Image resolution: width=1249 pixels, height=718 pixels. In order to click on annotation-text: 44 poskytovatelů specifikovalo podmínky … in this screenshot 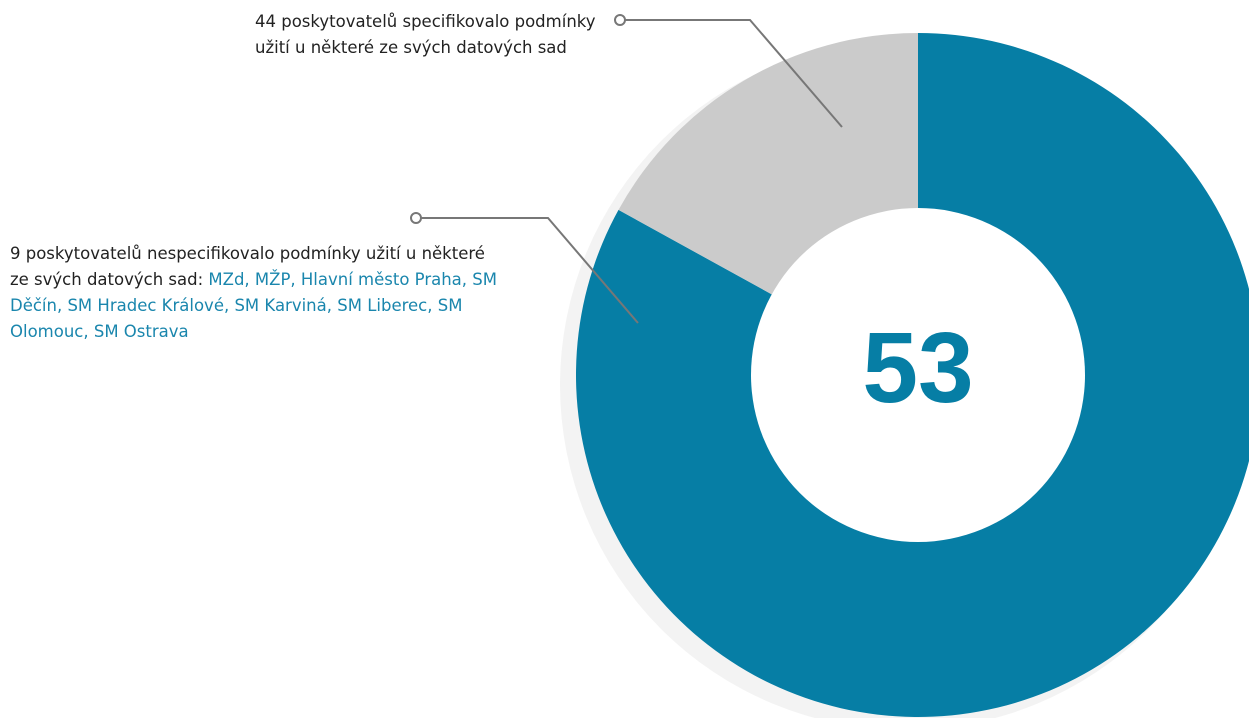, I will do `click(425, 34)`.